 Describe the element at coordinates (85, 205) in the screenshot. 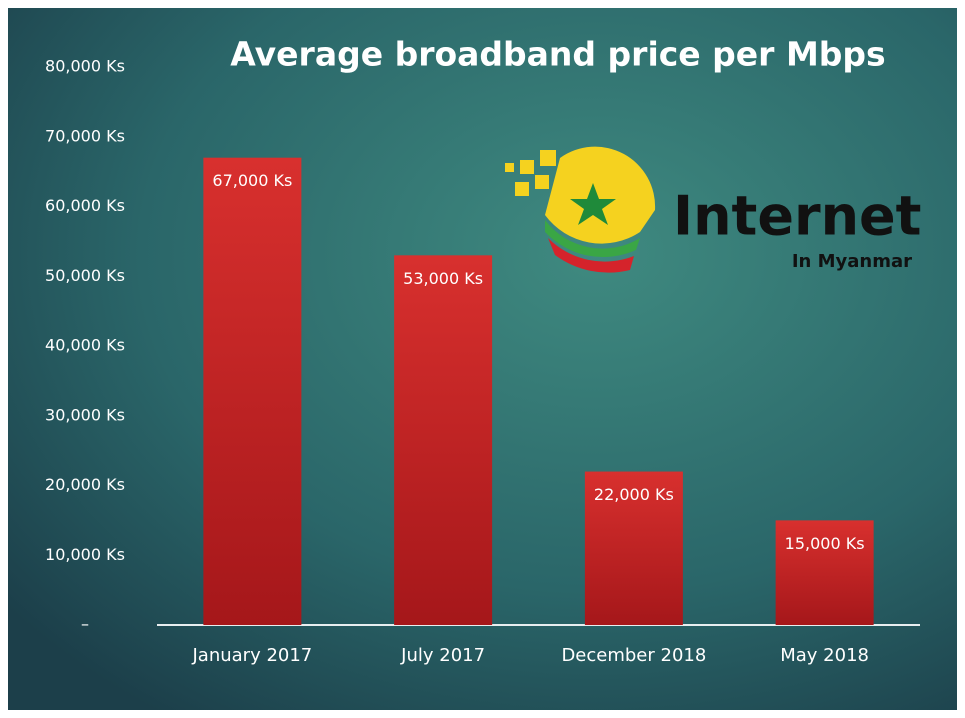

I see `y-tick-label: 60,000 Ks` at that location.